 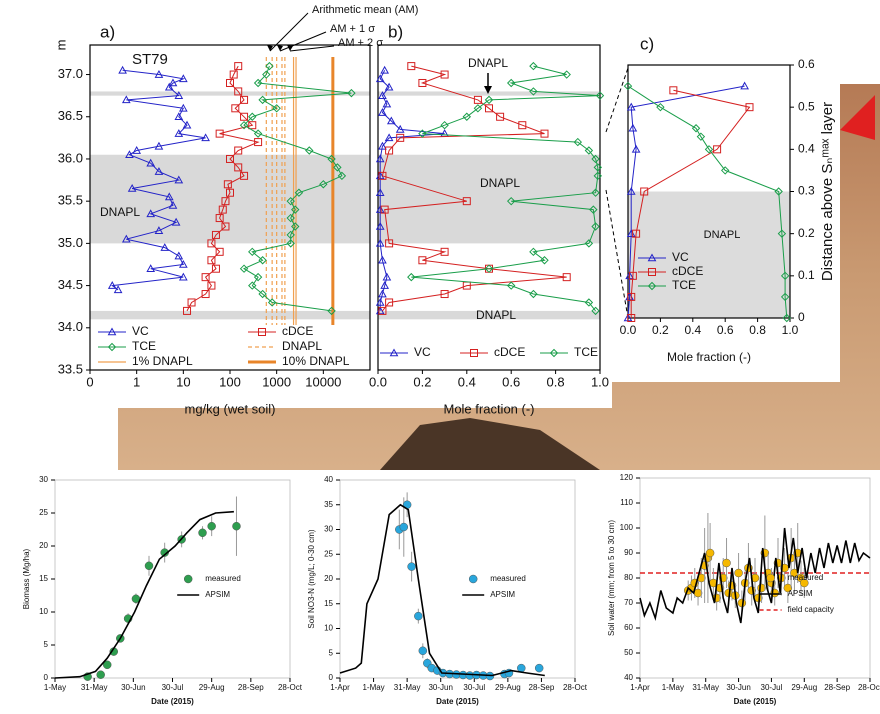 What do you see at coordinates (229, 408) in the screenshot?
I see `x-axis-title: mg/kg (wet soil)` at bounding box center [229, 408].